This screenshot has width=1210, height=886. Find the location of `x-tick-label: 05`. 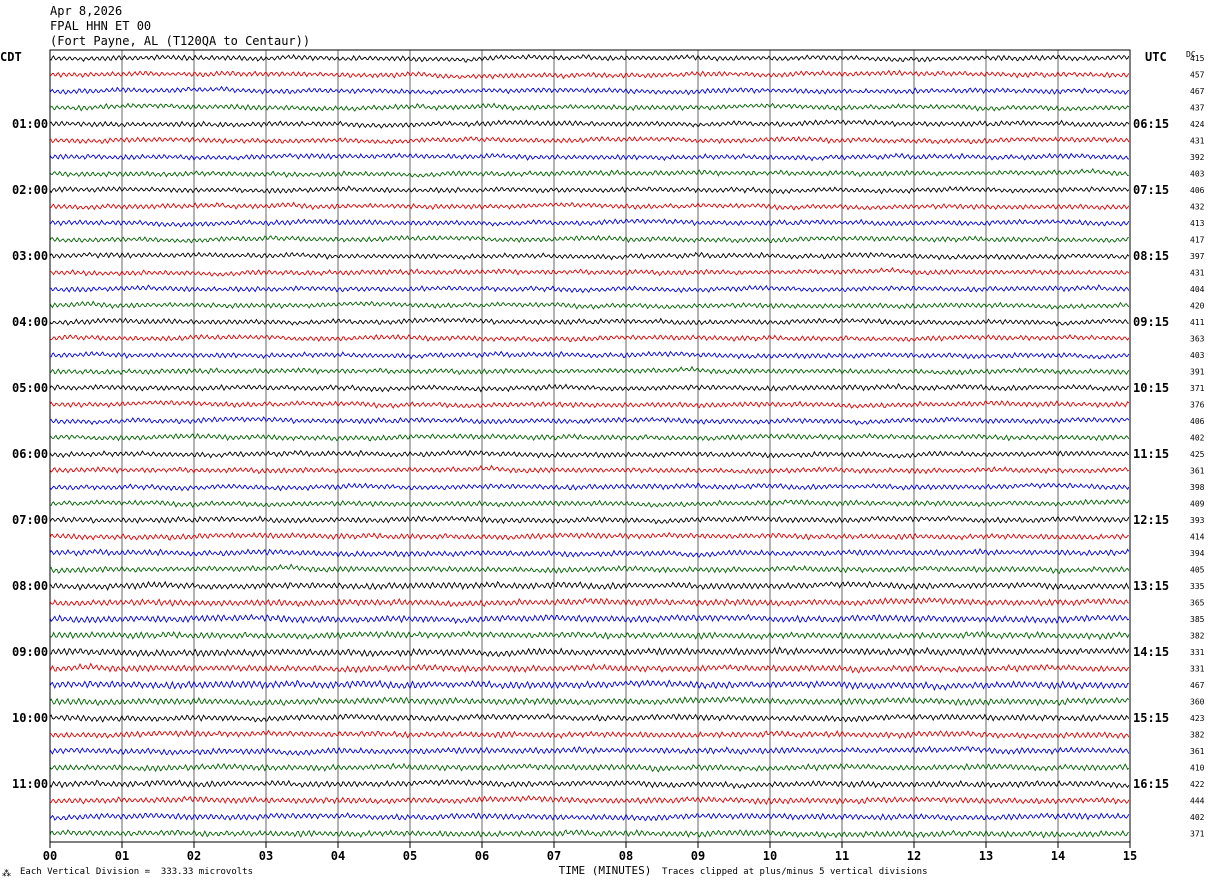

x-tick-label: 05 is located at coordinates (410, 856).